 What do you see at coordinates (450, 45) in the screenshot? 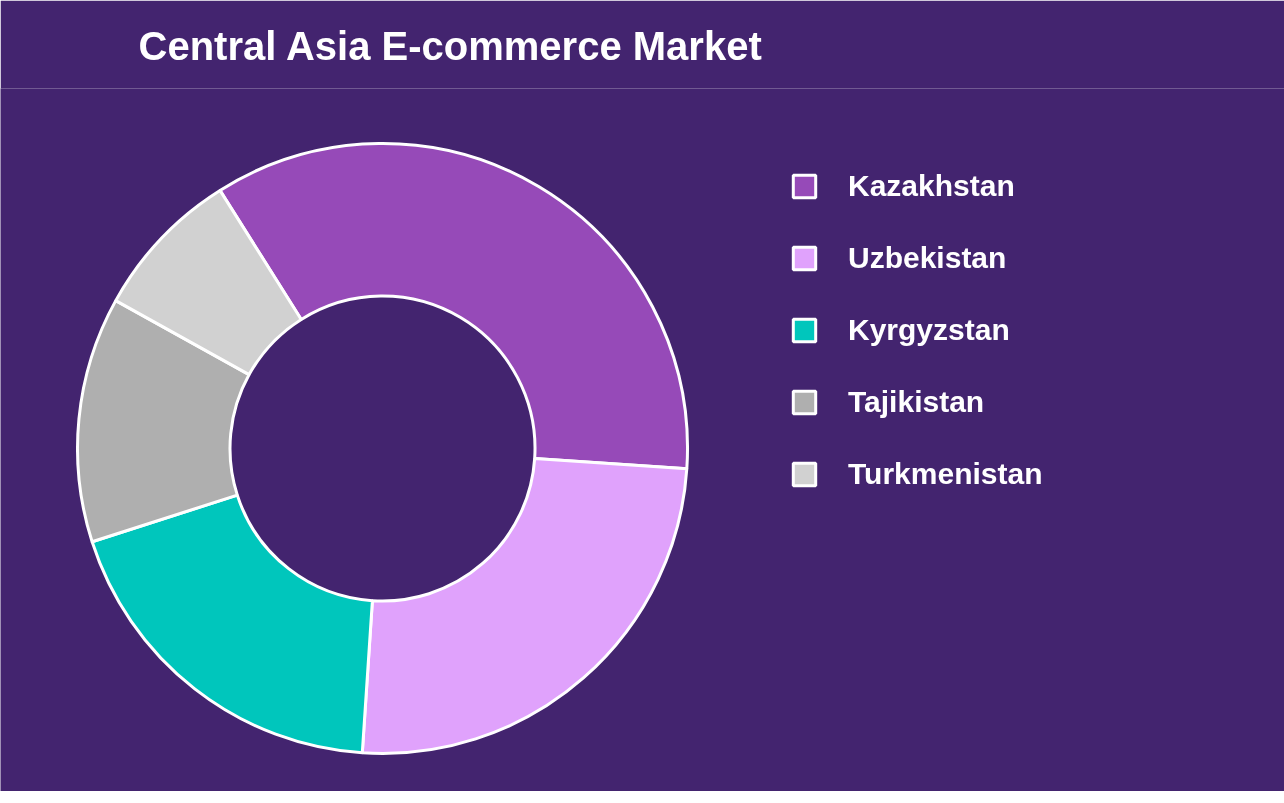
I see `chart-title: Central Asia E-commerce Market` at bounding box center [450, 45].